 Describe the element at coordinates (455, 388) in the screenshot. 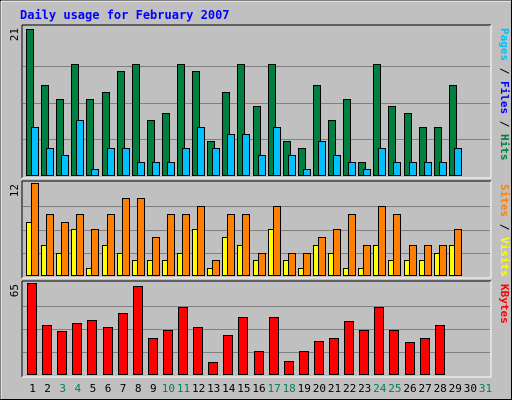

I see `x-tick-label-29: 29` at that location.